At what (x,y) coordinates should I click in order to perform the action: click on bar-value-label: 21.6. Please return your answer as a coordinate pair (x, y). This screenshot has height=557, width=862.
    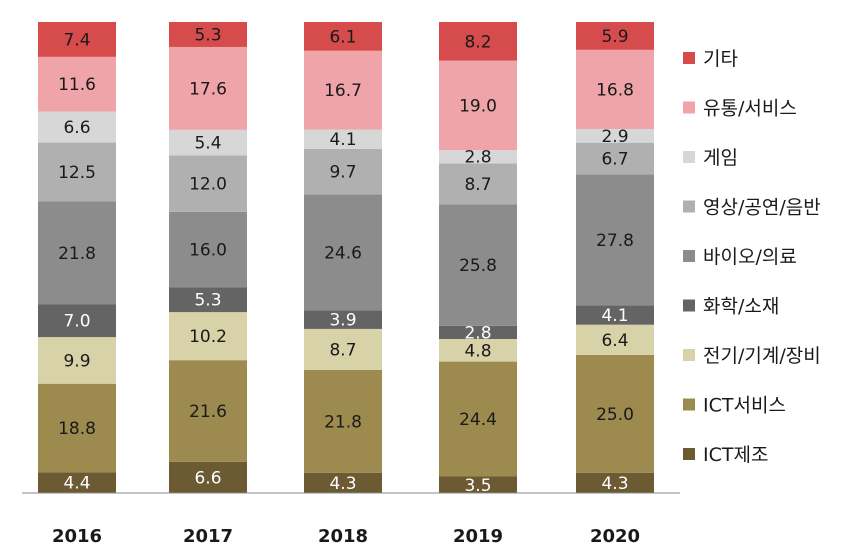
    Looking at the image, I should click on (208, 412).